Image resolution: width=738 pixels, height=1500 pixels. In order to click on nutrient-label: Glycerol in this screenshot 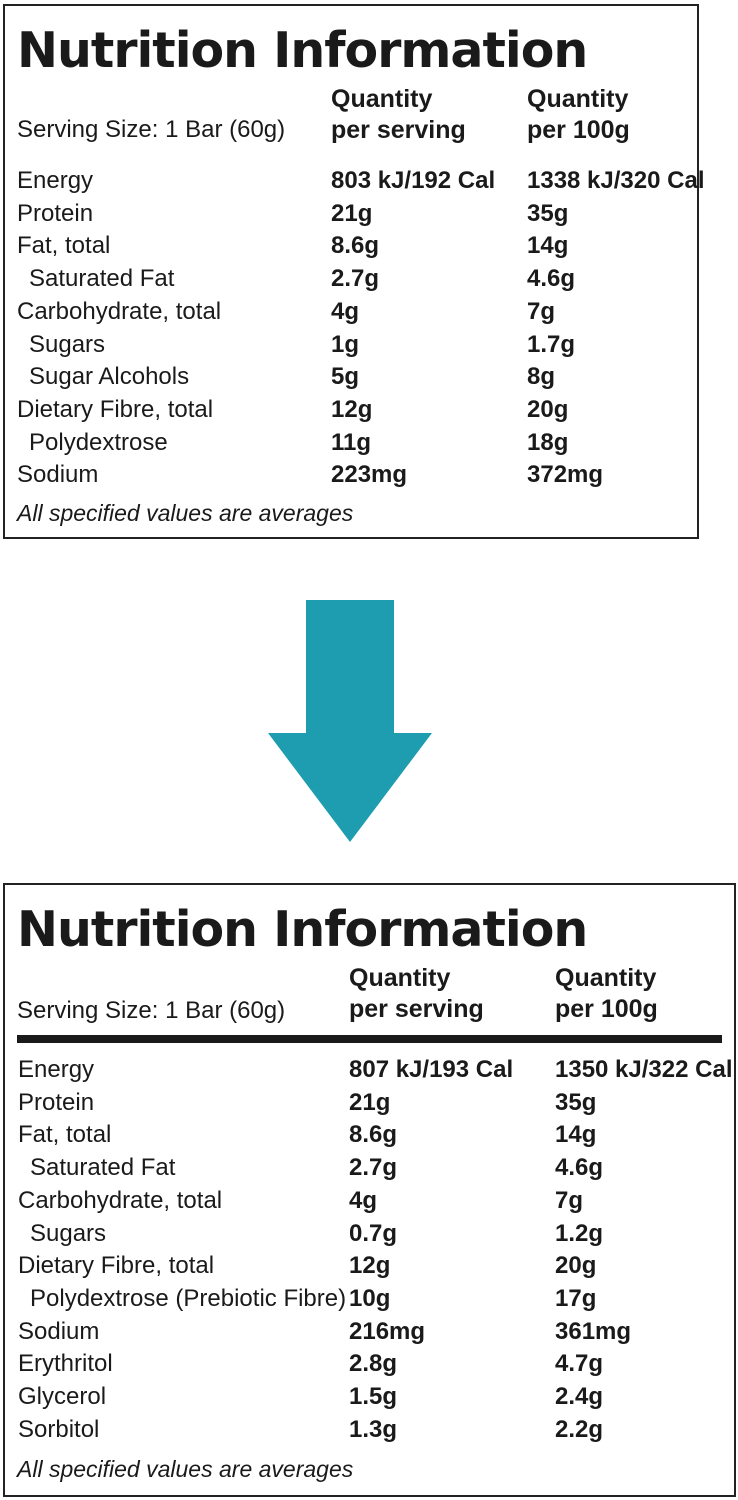, I will do `click(62, 1396)`.